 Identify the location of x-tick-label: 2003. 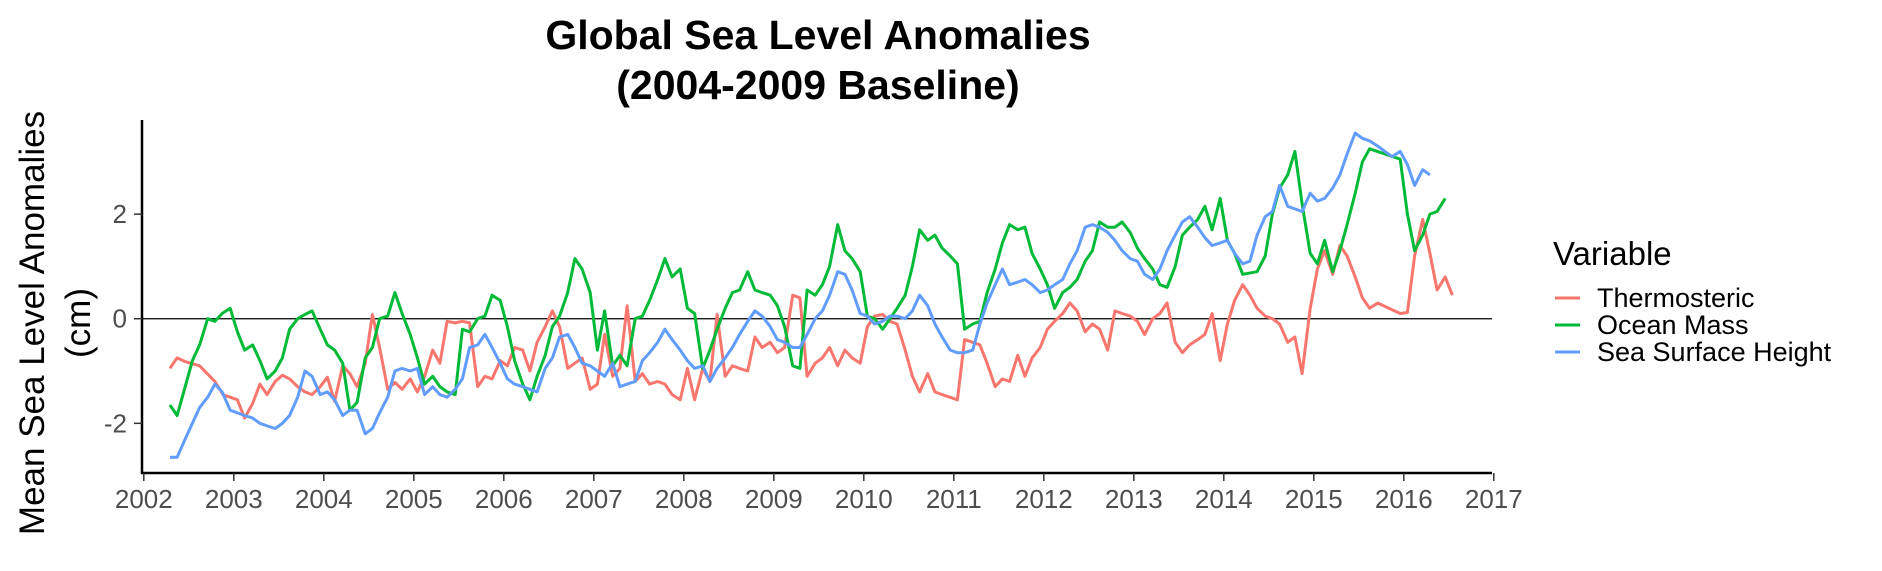
(234, 499).